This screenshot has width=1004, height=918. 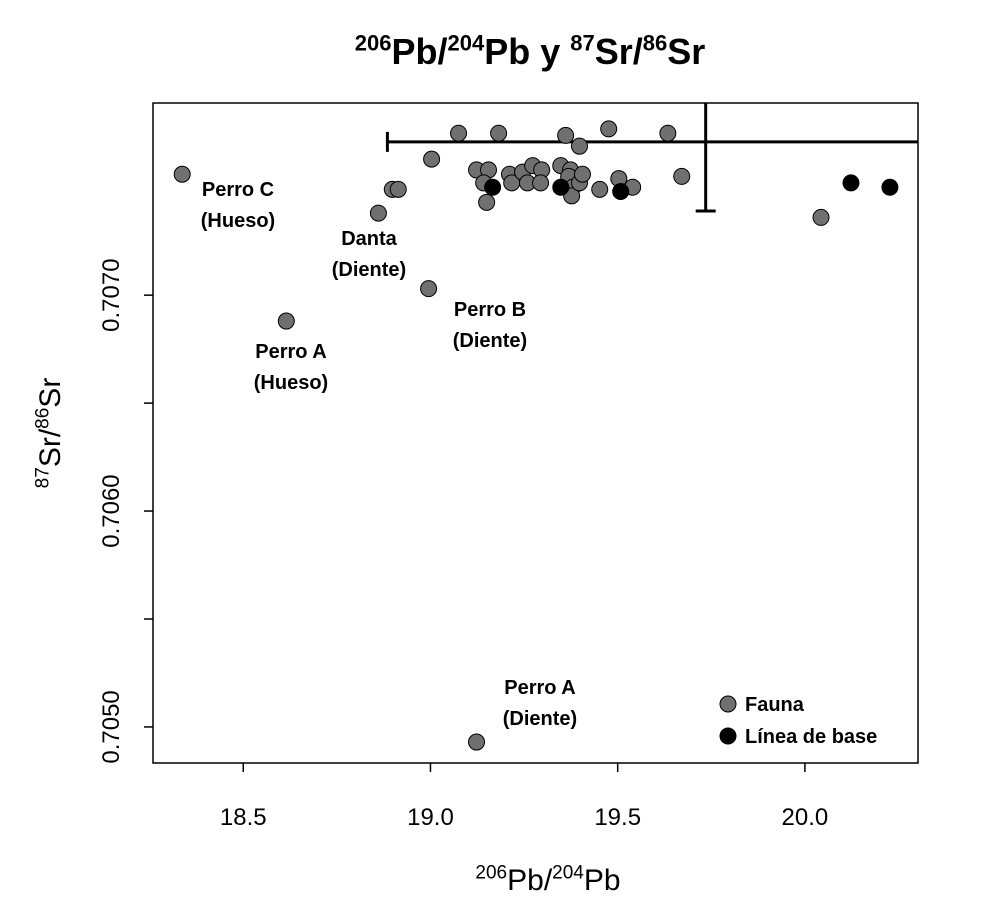 What do you see at coordinates (811, 737) in the screenshot?
I see `legend-label: Línea de base` at bounding box center [811, 737].